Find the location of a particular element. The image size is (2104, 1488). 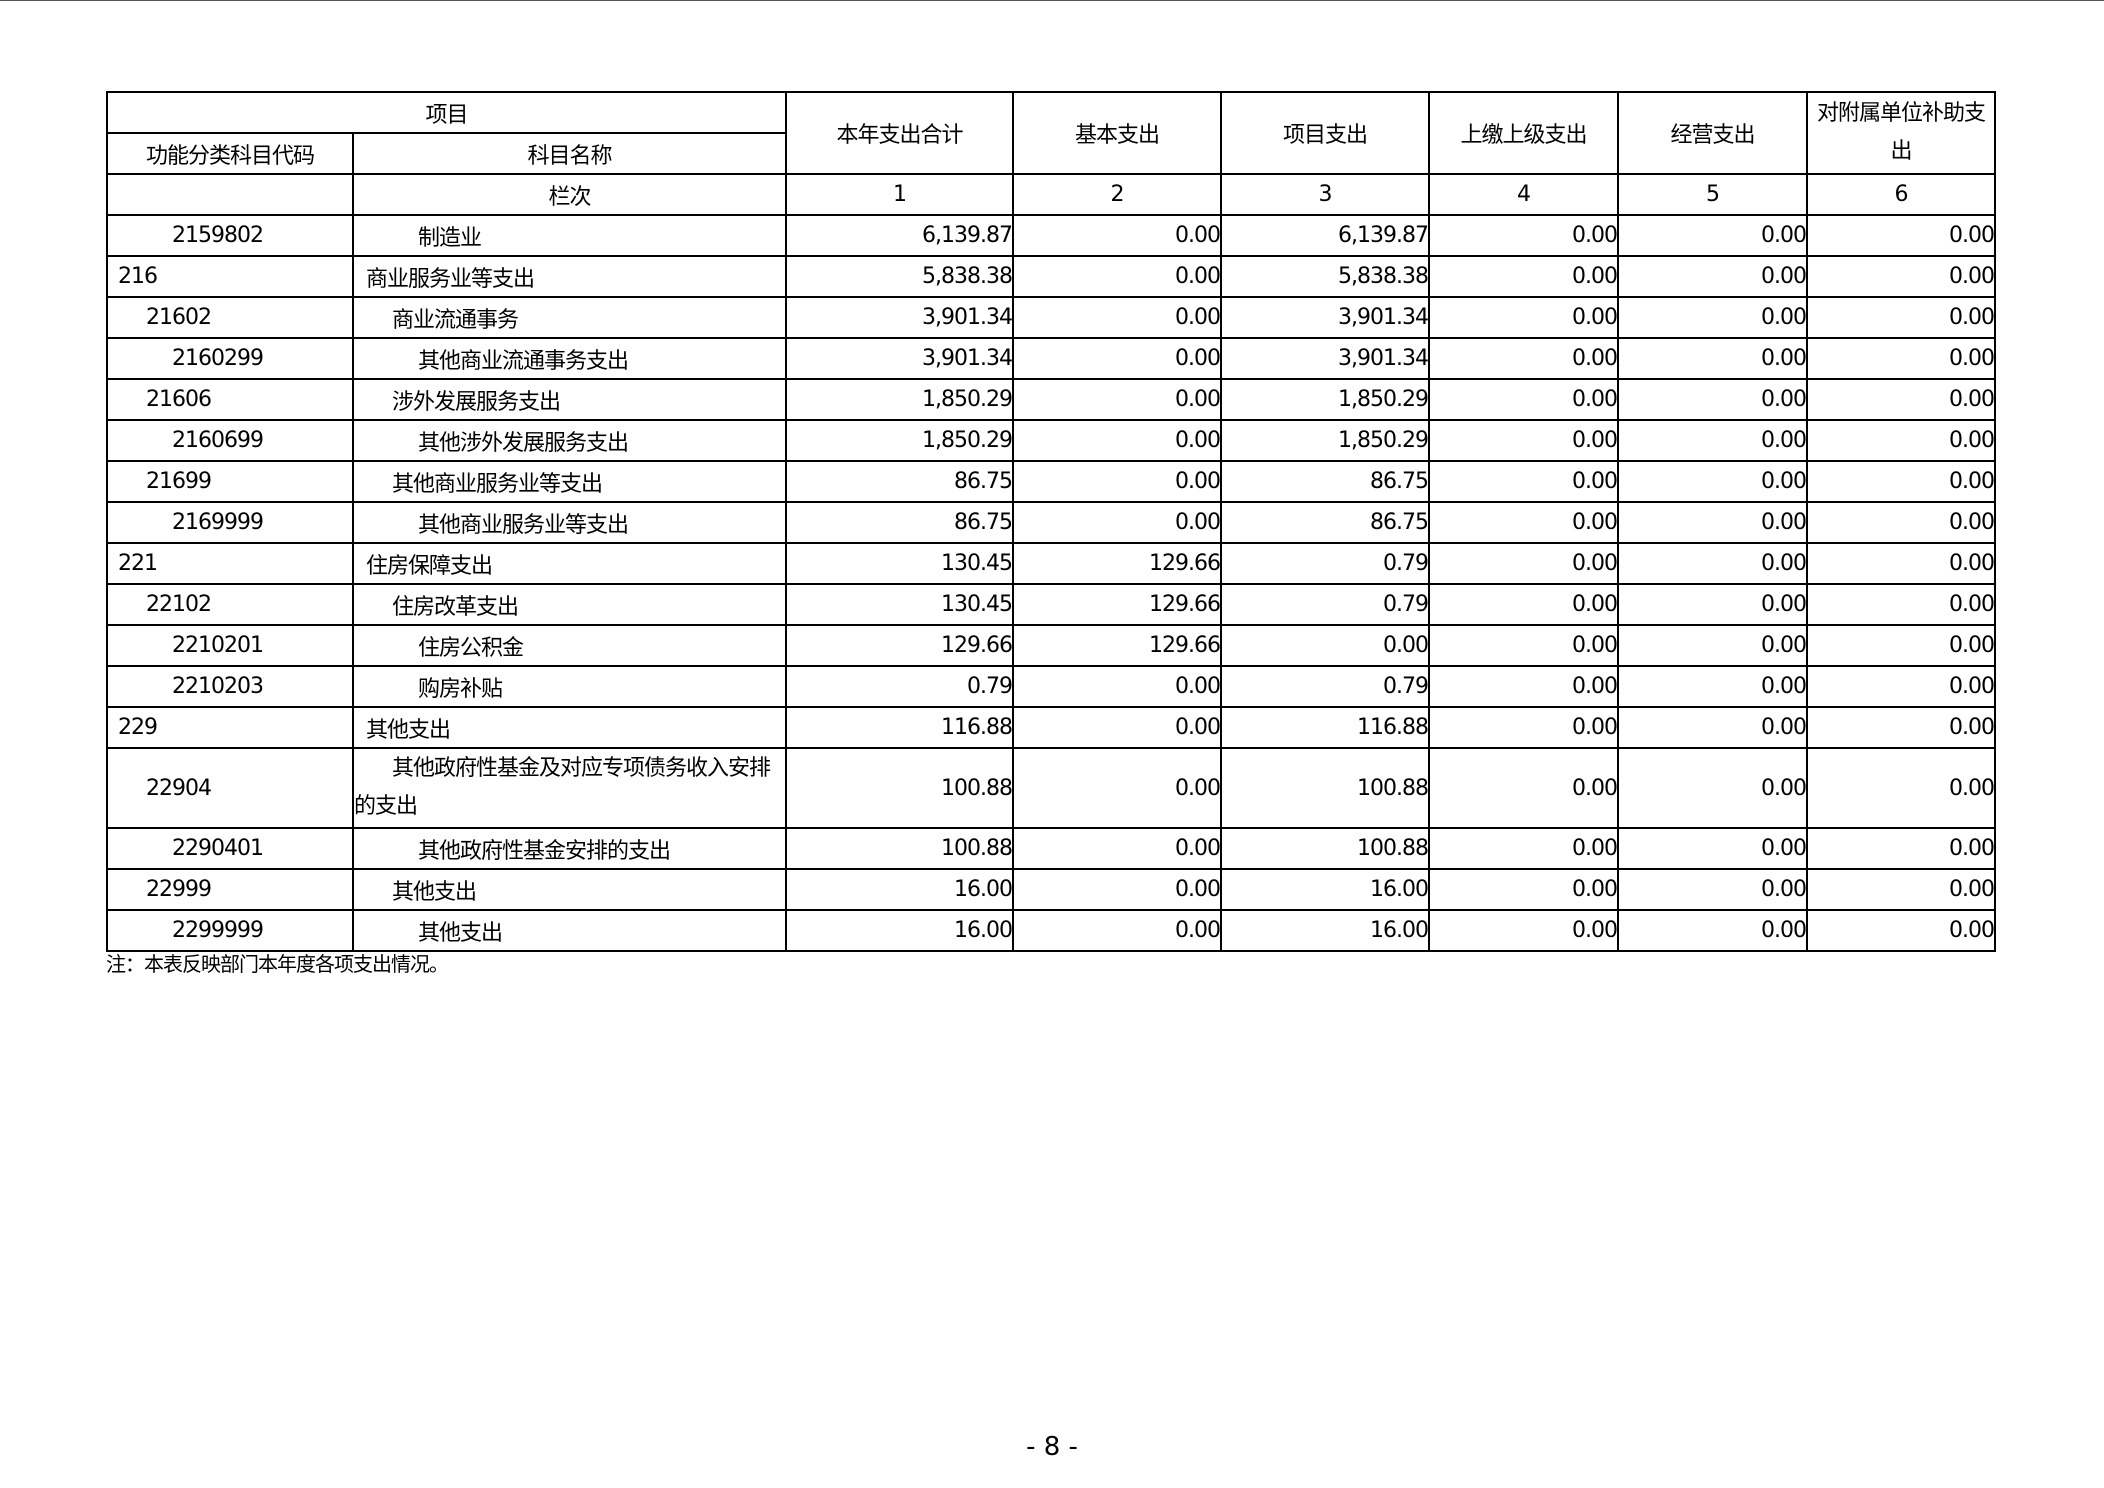

row-name: 涉外发展服务支出 is located at coordinates (569, 399).